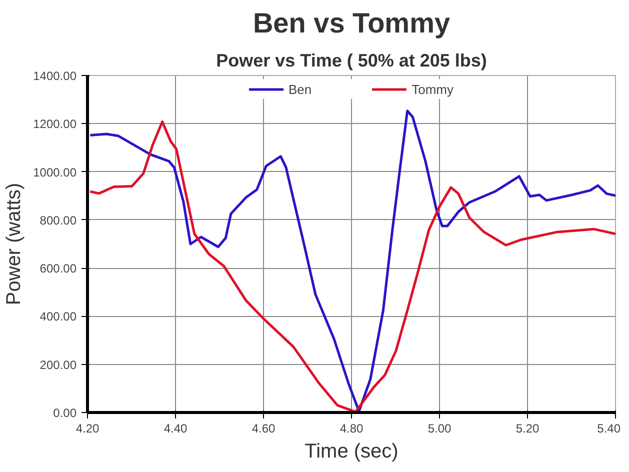 This screenshot has width=629, height=472. I want to click on chart-subtitle: Power vs Time ( 50% at 205 lbs), so click(351, 60).